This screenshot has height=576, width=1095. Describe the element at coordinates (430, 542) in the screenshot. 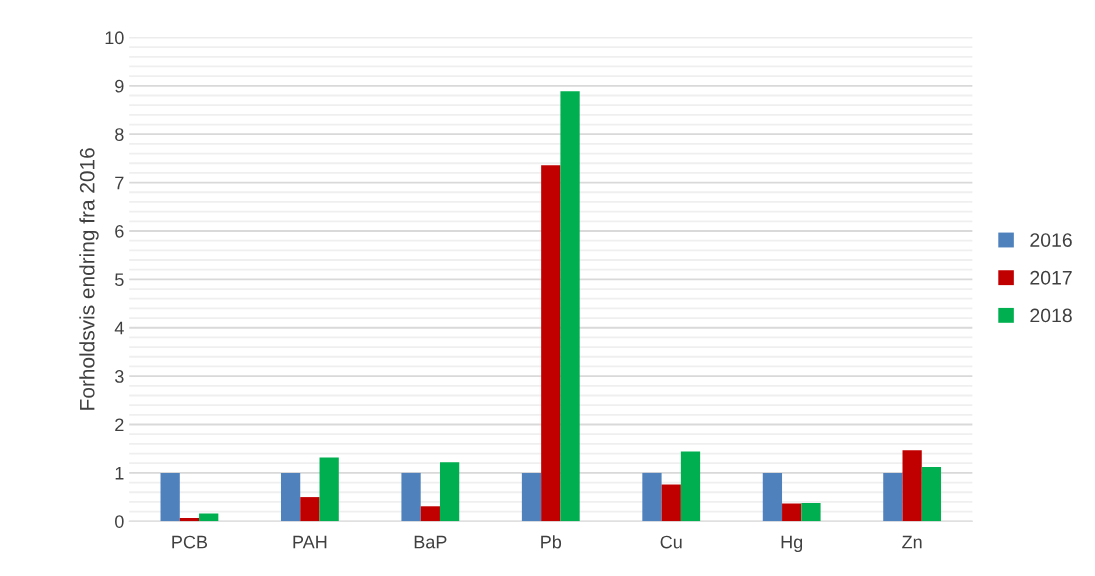

I see `x-tick-label: BaP` at that location.